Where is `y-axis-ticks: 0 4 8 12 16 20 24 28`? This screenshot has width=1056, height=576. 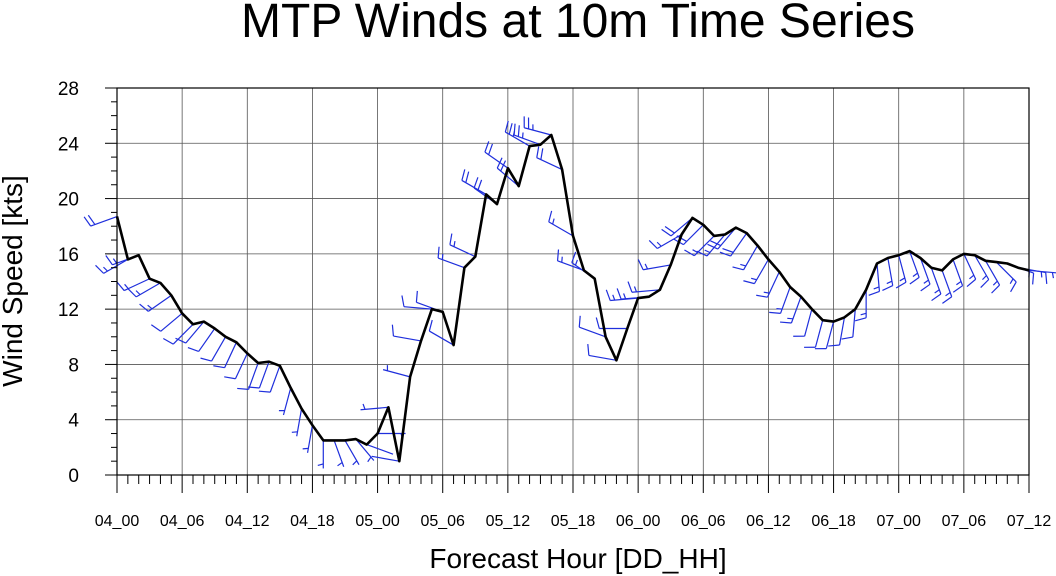
y-axis-ticks: 0 4 8 12 16 20 24 28 is located at coordinates (87, 283).